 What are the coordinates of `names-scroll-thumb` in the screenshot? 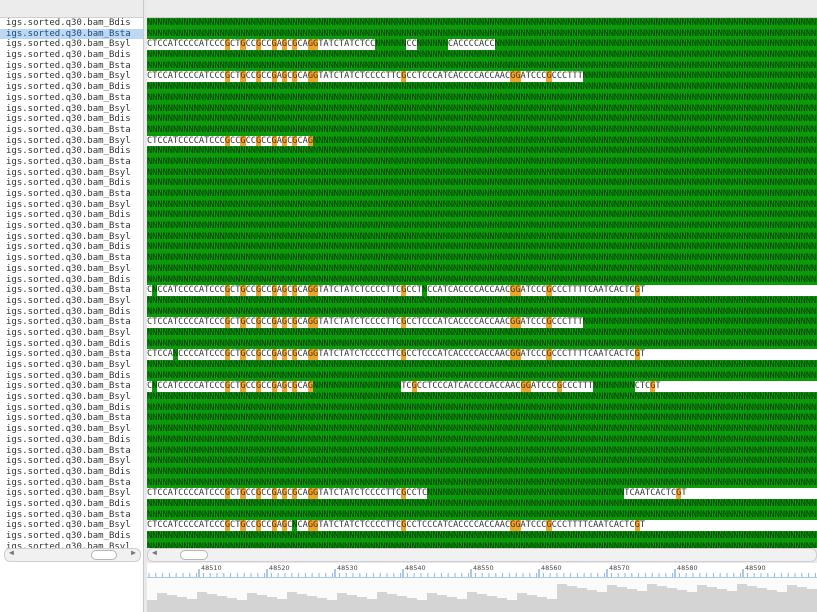 It's located at (104, 555).